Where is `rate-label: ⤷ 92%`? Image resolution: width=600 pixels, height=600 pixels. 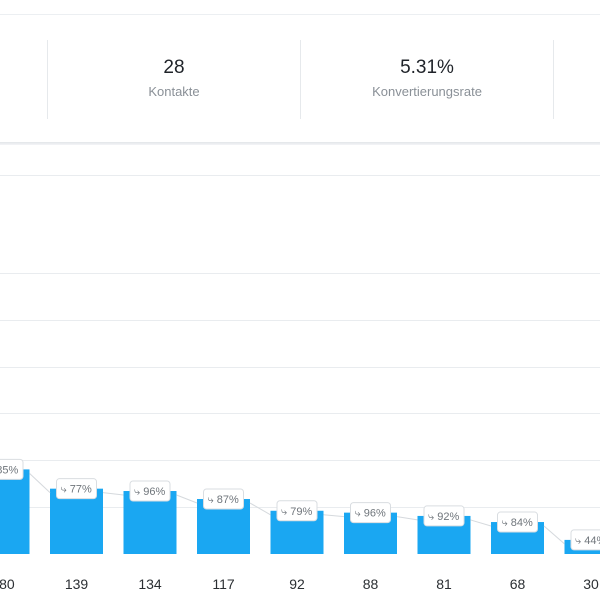 rate-label: ⤷ 92% is located at coordinates (443, 517).